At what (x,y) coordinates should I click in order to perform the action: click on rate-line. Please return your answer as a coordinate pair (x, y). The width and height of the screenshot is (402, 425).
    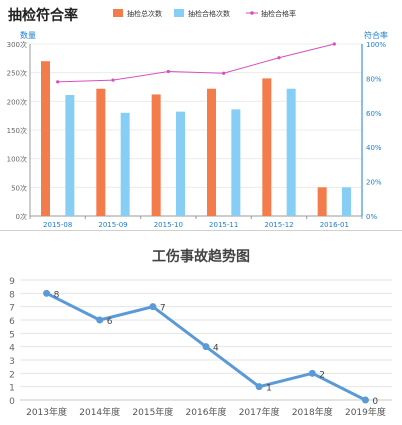
    Looking at the image, I should click on (196, 63).